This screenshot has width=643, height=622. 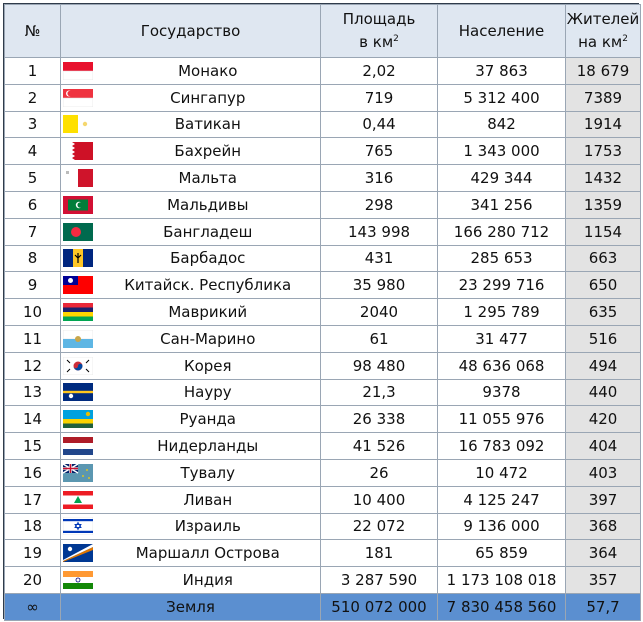 What do you see at coordinates (78, 312) in the screenshot?
I see `mauritius-flag` at bounding box center [78, 312].